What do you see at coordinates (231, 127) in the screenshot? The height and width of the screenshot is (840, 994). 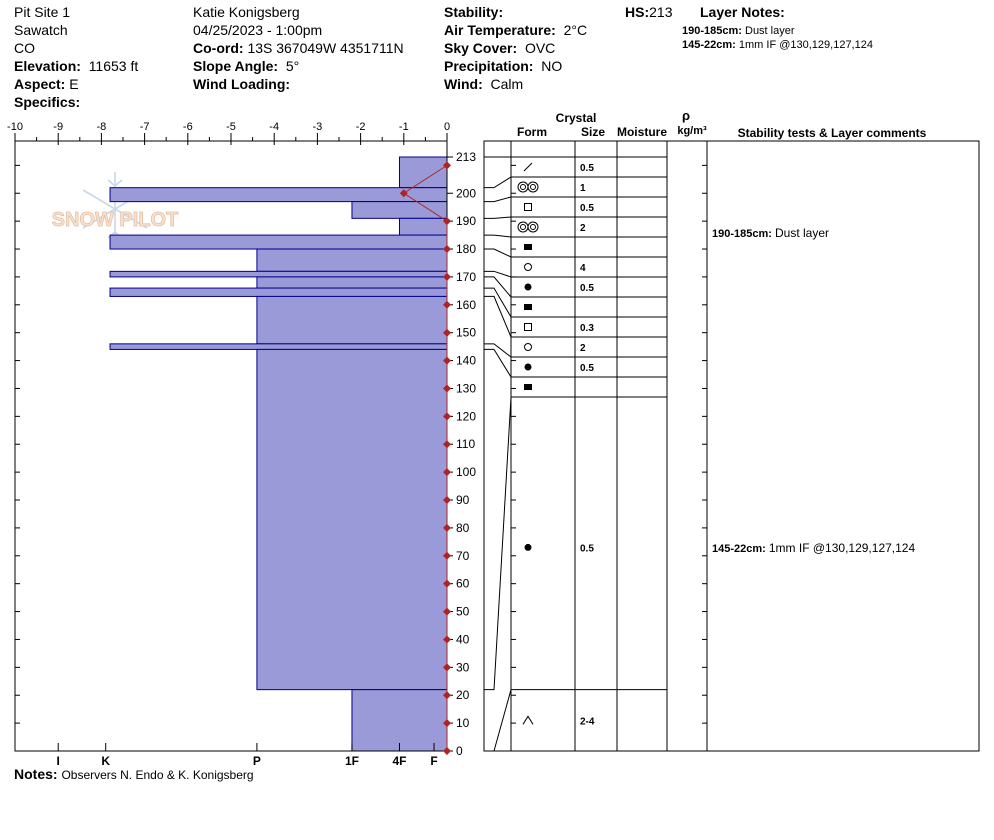 I see `temp-tick-label: -5` at bounding box center [231, 127].